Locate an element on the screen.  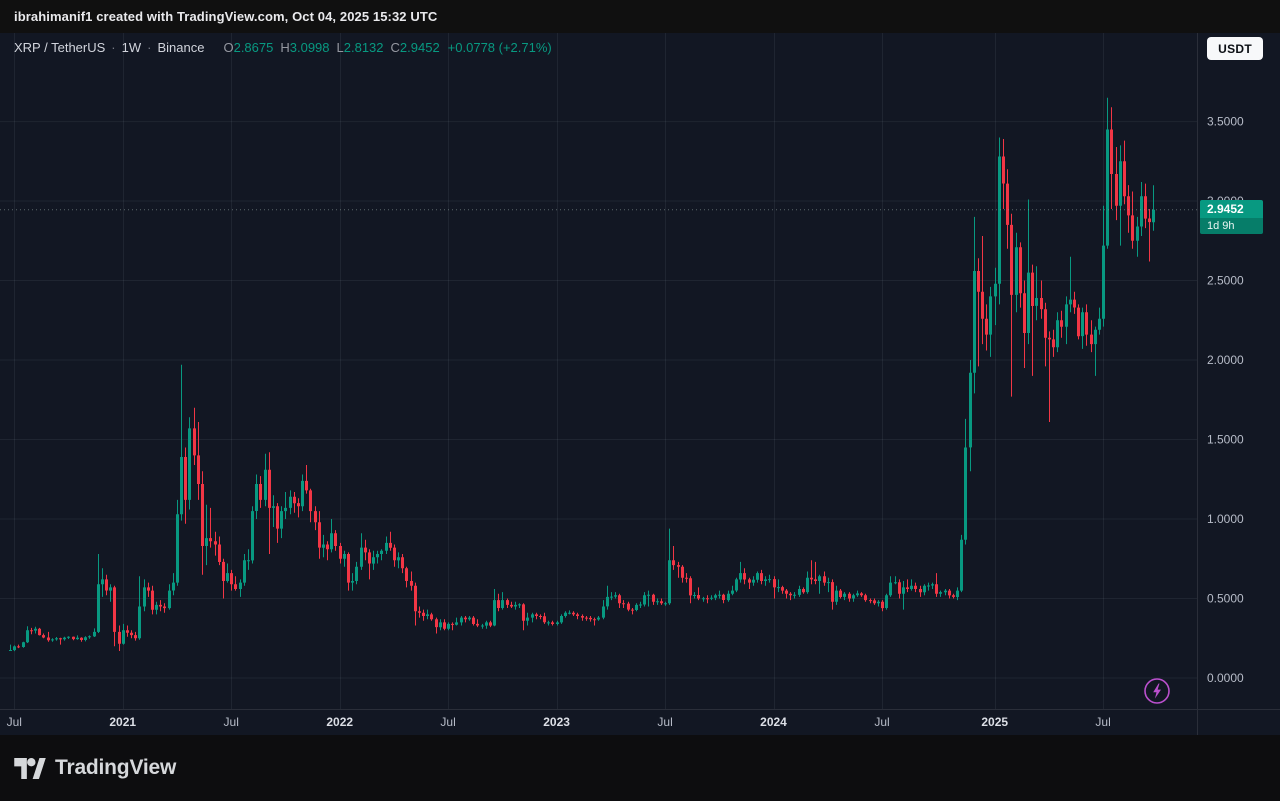
bolt-glyph is located at coordinates (1157, 691).